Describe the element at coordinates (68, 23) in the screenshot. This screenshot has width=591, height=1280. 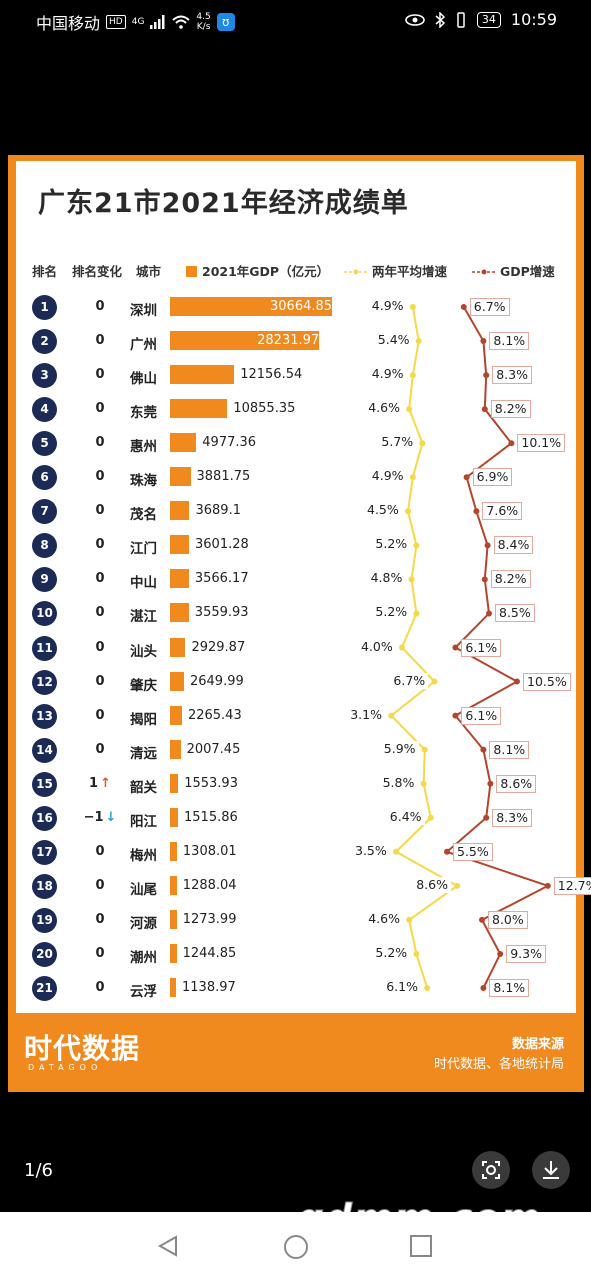
I see `carrier-label: 中国移动` at that location.